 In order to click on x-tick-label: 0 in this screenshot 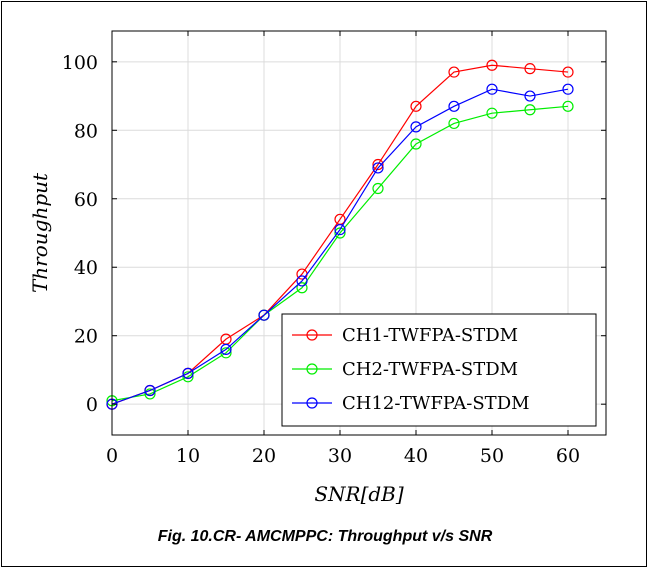, I will do `click(112, 456)`.